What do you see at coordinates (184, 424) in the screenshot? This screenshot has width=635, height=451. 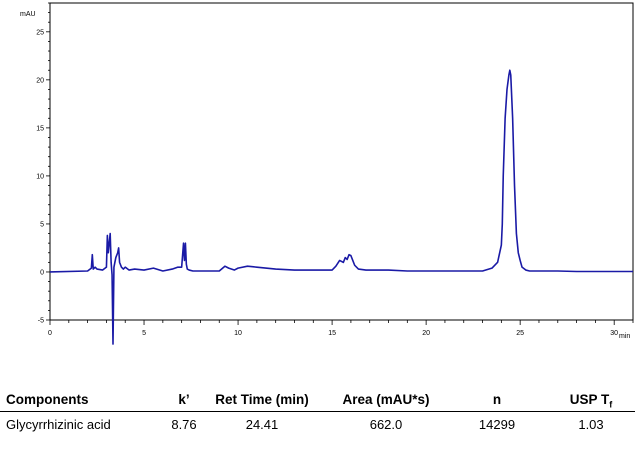 I see `cell-k-prime: 8.76` at bounding box center [184, 424].